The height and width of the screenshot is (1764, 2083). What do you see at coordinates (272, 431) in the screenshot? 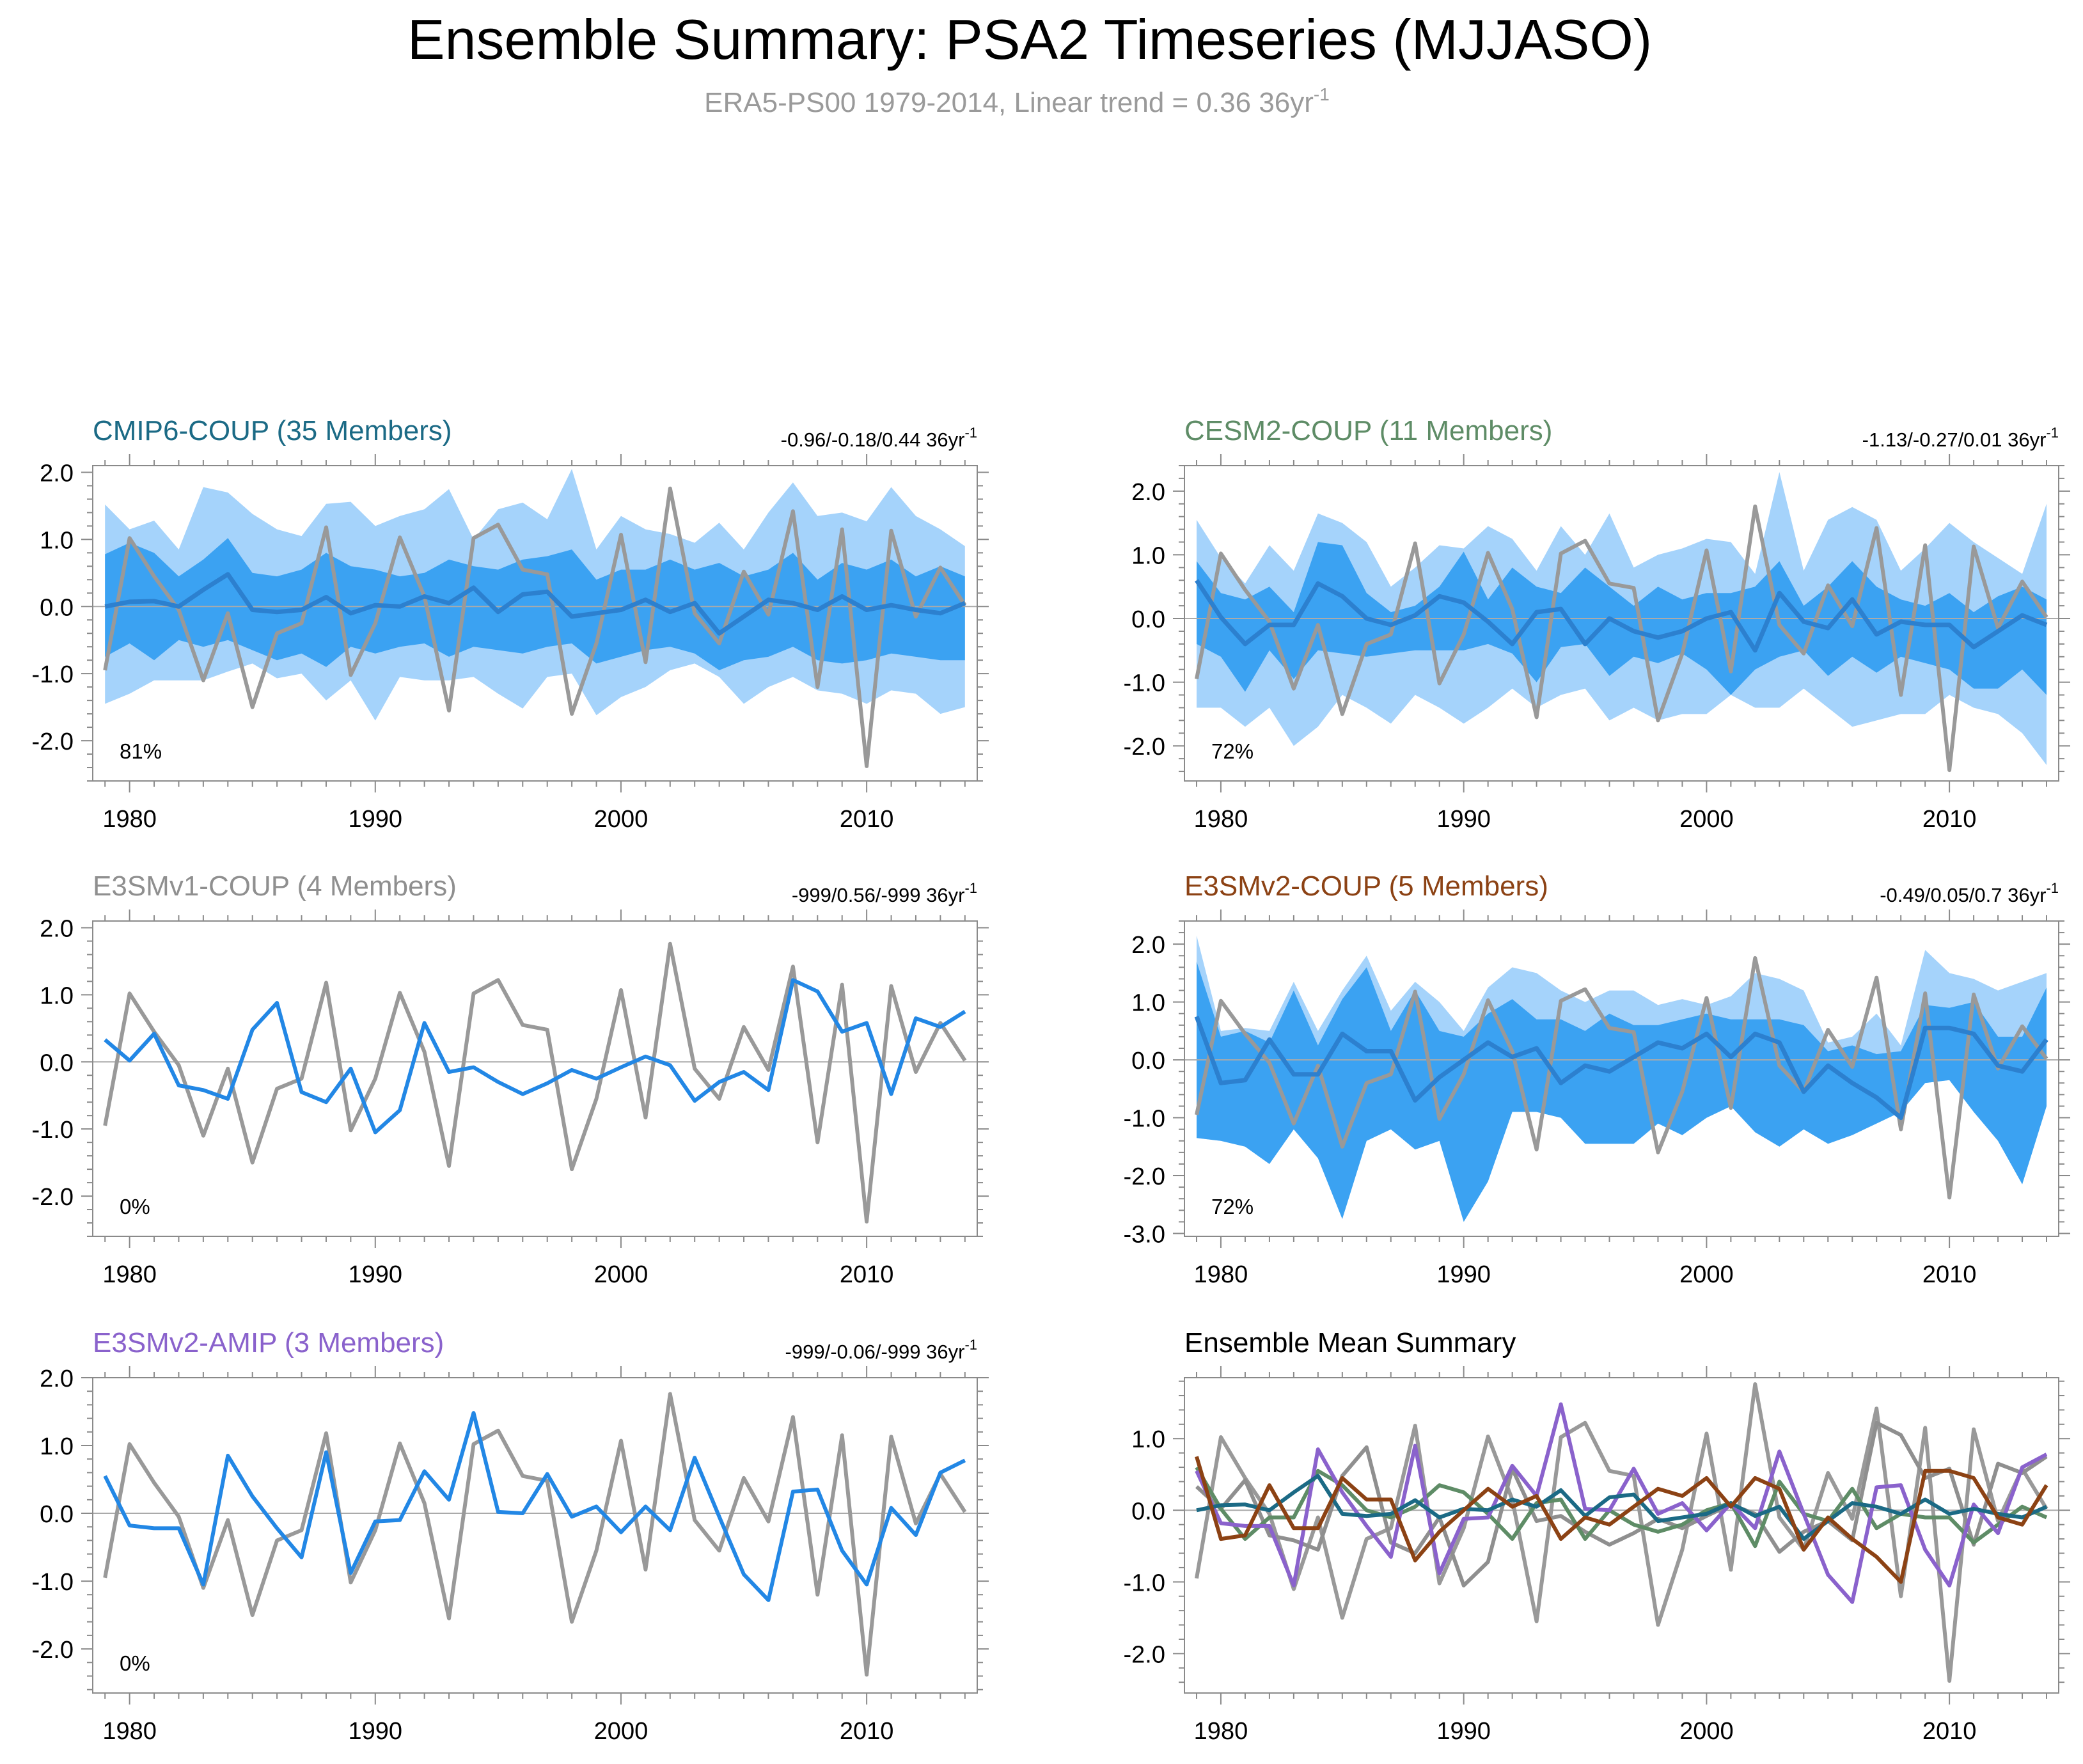
I see `panel-title: CMIP6-COUP (35 Members)` at bounding box center [272, 431].